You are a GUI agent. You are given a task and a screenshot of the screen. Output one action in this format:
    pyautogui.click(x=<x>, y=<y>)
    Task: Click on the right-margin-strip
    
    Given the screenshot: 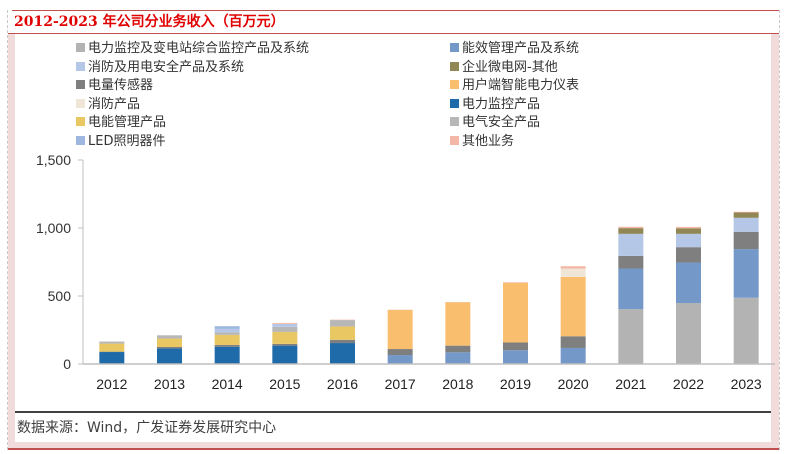 What is the action you would take?
    pyautogui.click(x=775, y=241)
    